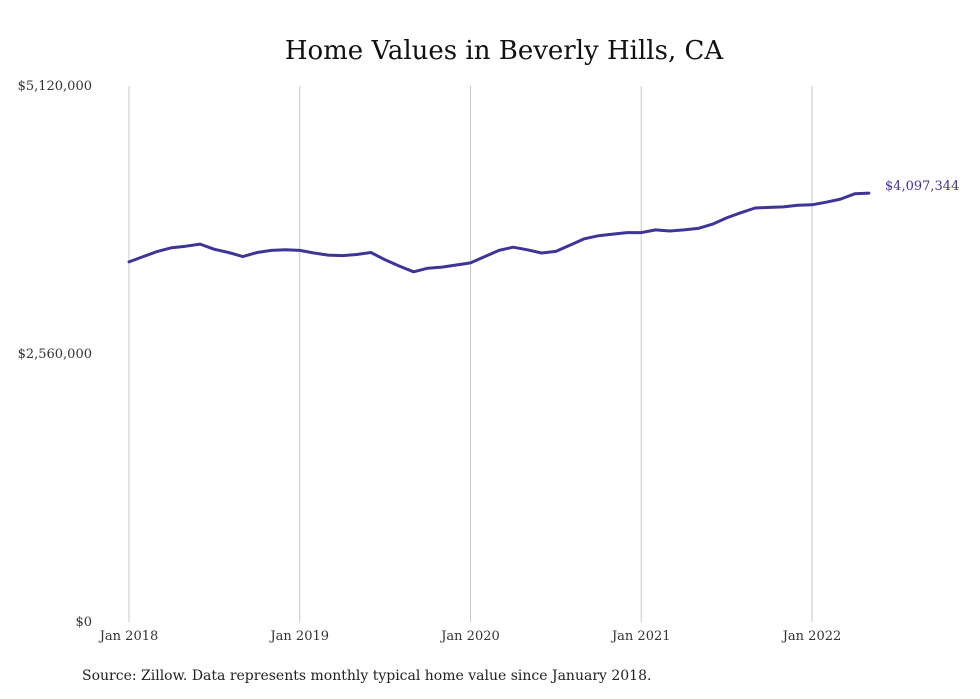  I want to click on y-tick-label: $5,120,000, so click(55, 86).